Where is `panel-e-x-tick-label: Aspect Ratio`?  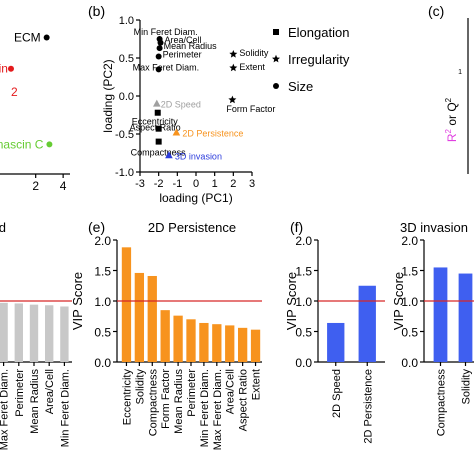 panel-e-x-tick-label: Aspect Ratio is located at coordinates (244, 400).